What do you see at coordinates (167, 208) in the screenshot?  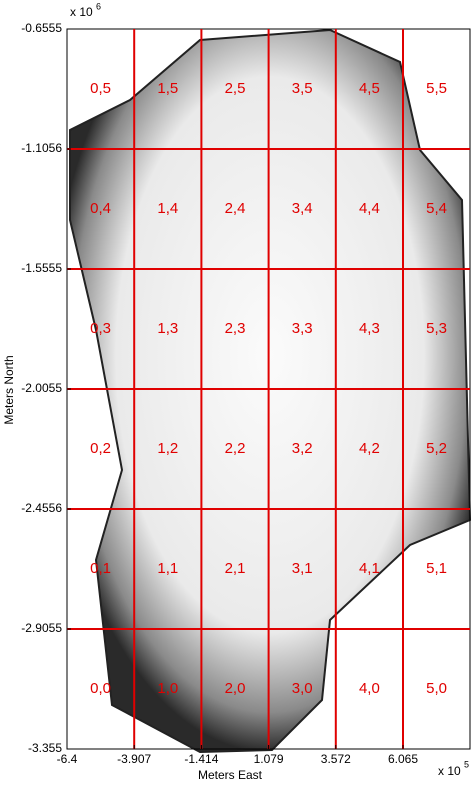 I see `tile-label: 1,4` at bounding box center [167, 208].